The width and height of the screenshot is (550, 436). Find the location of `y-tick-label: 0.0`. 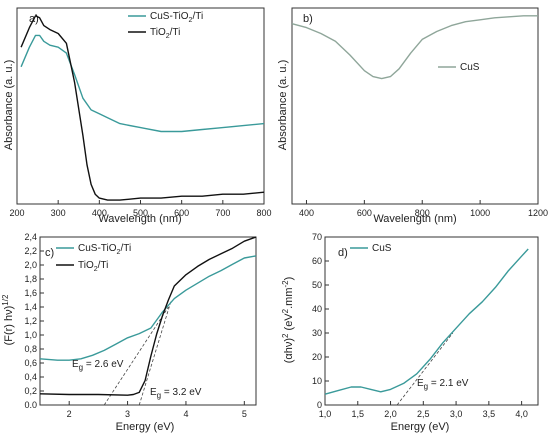

y-tick-label: 0.0 is located at coordinates (30, 405).